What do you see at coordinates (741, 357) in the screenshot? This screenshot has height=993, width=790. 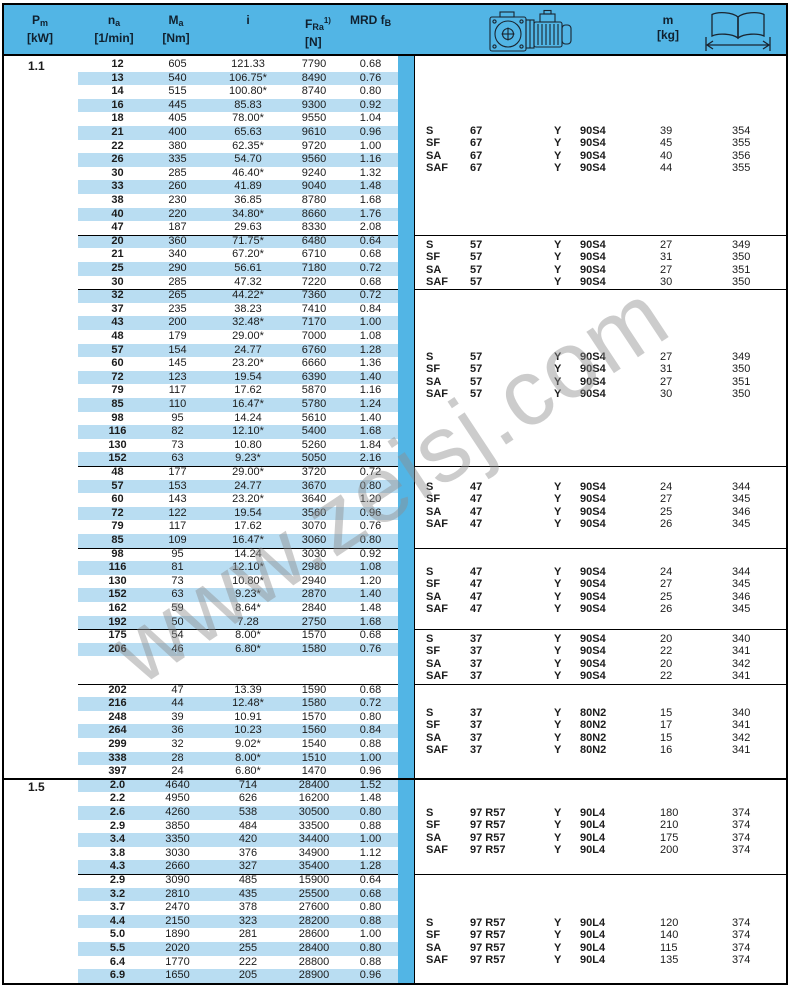 I see `page-ref-cell: 349` at bounding box center [741, 357].